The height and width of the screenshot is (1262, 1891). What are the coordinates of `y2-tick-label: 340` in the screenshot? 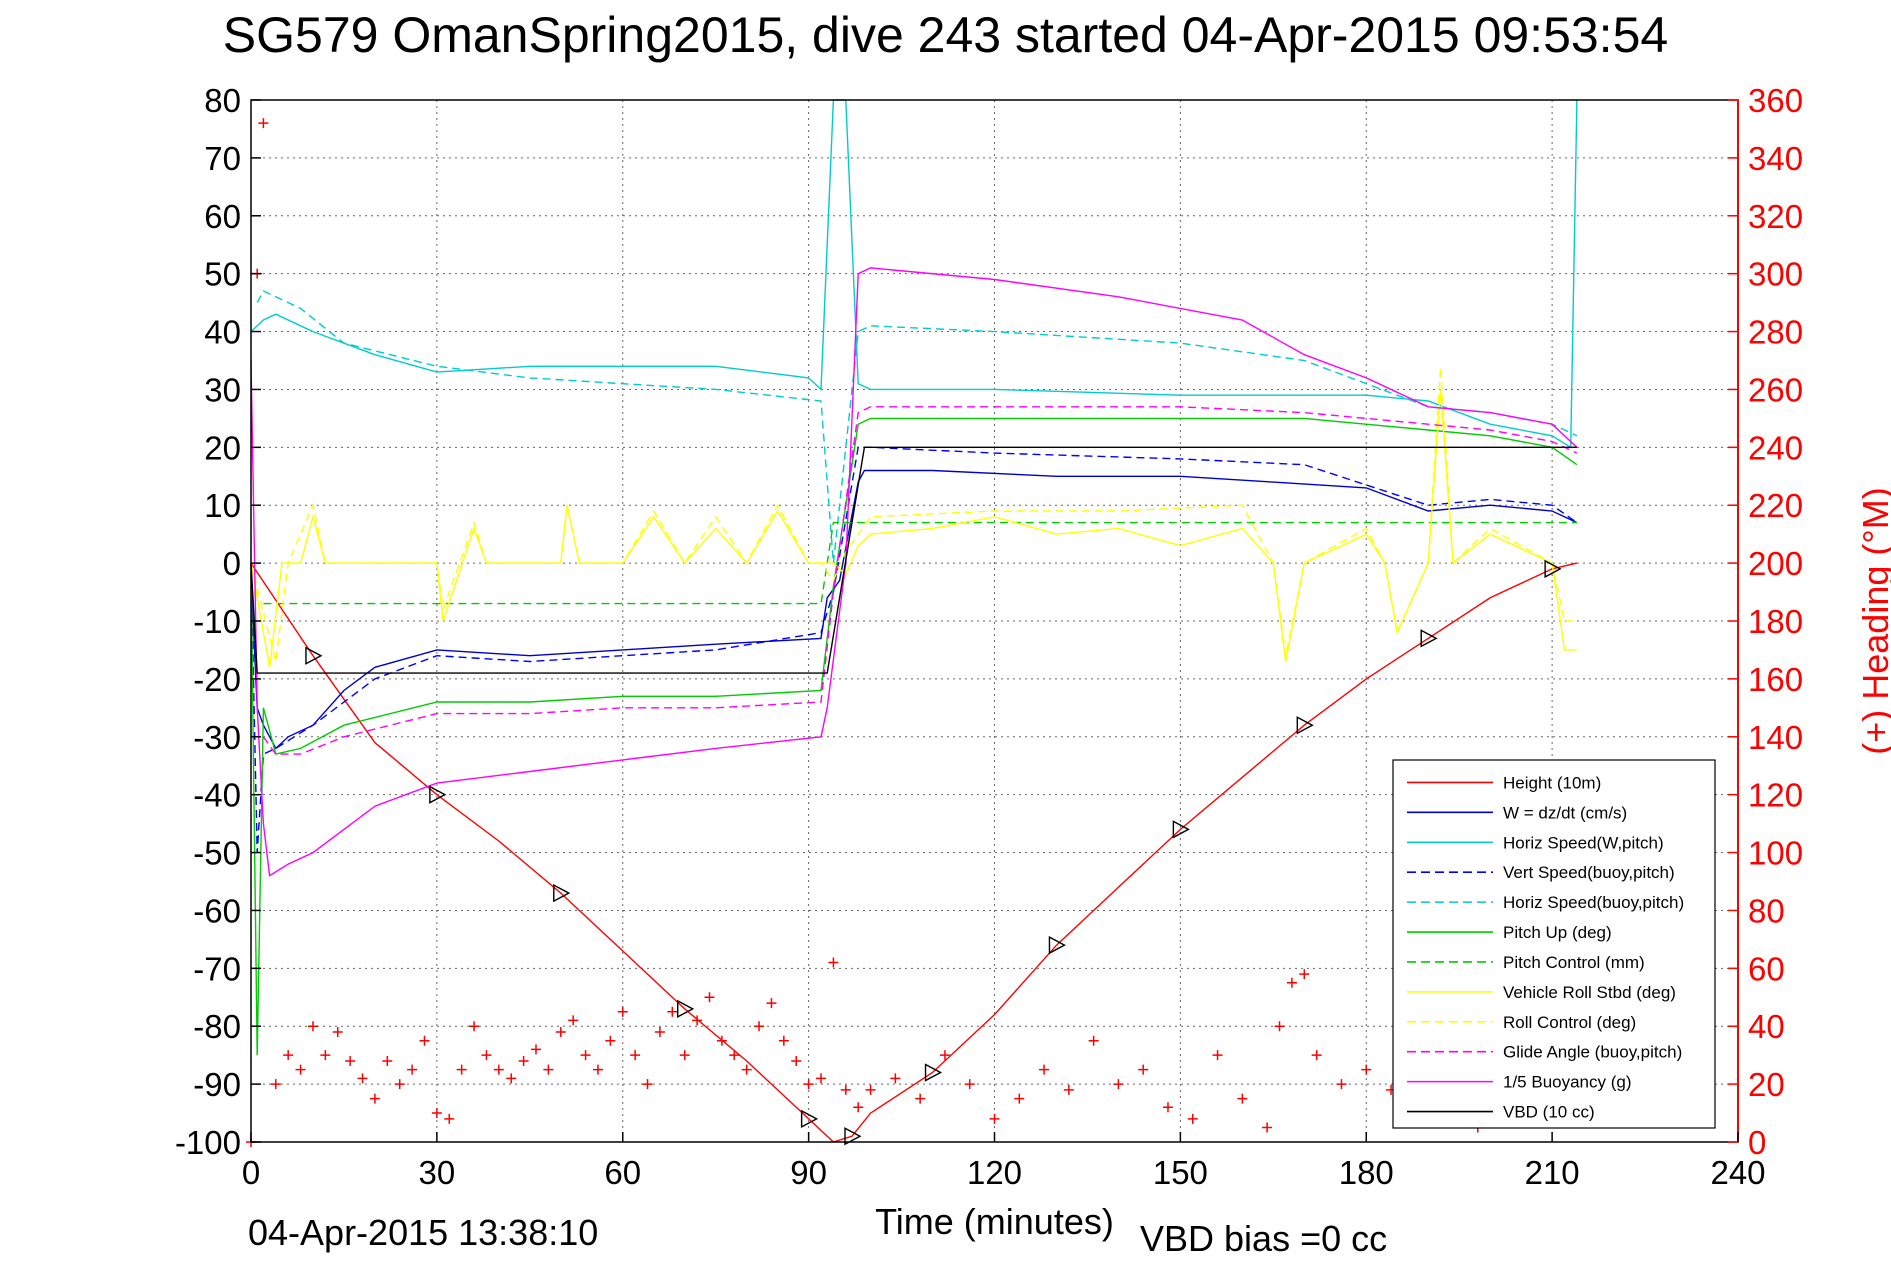 It's located at (1775, 158).